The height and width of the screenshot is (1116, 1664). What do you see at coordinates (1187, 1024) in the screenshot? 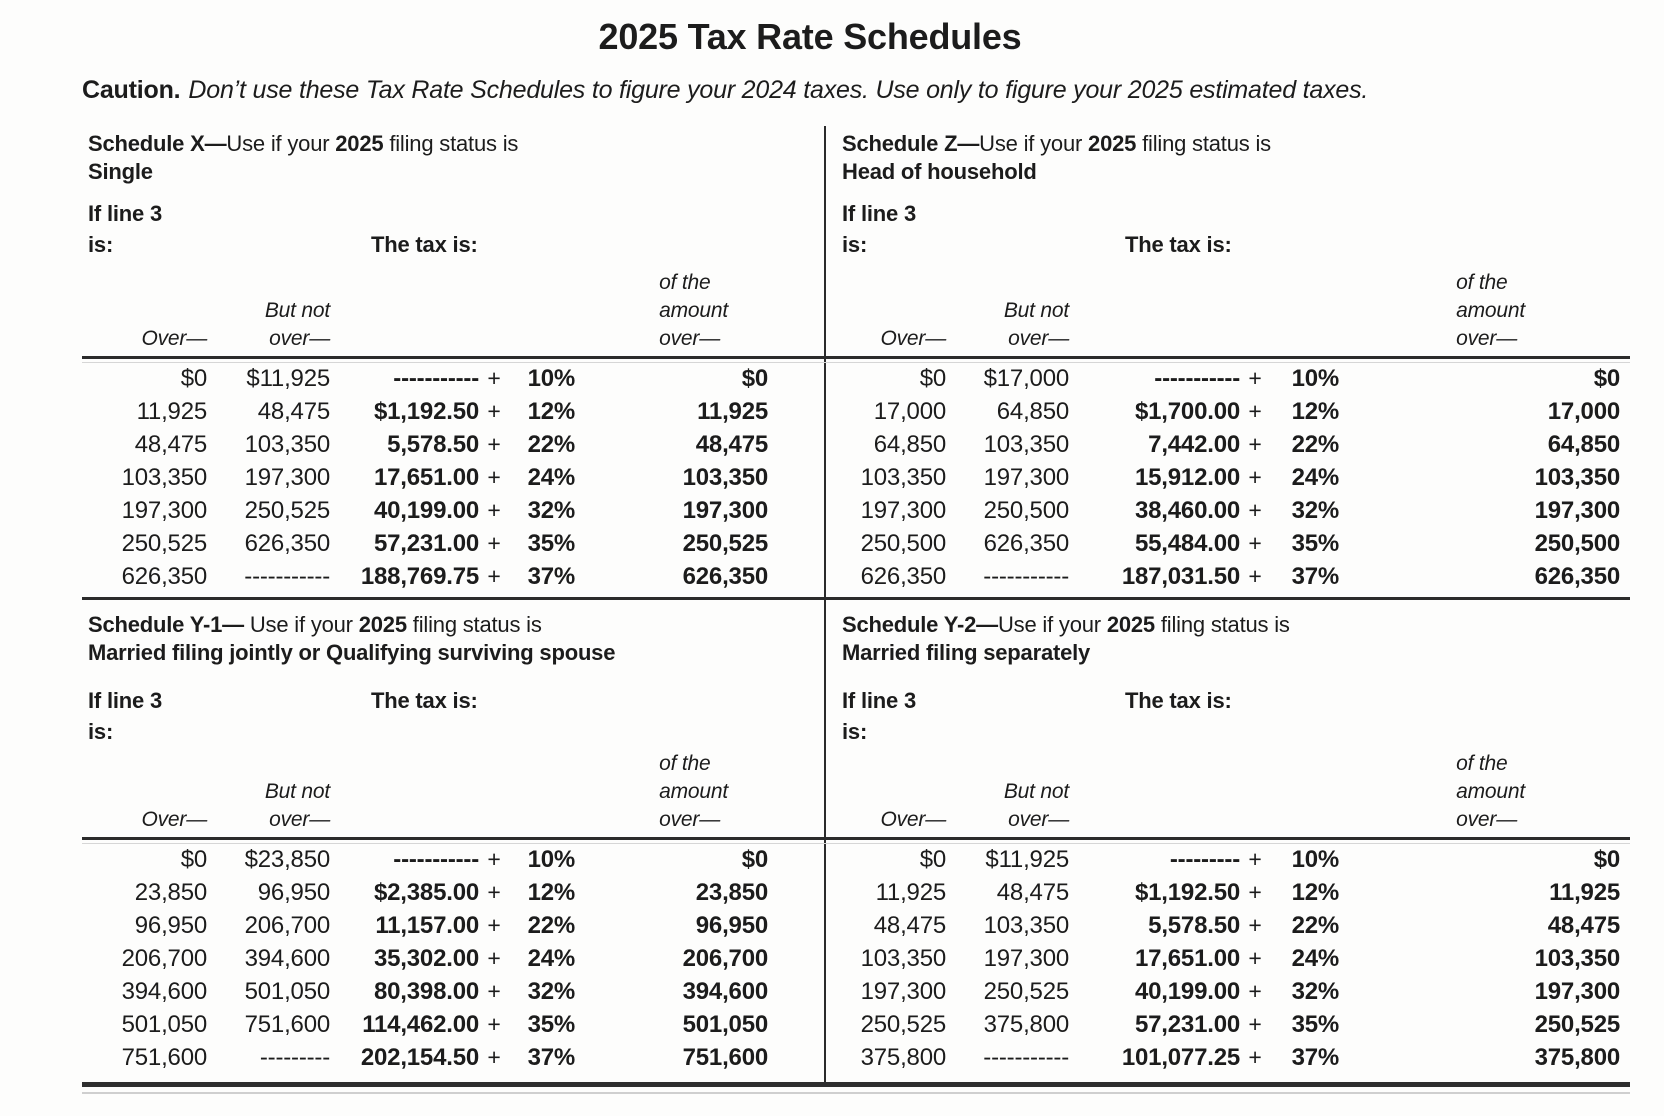
I see `tax-amount-cell: 57,231.00` at bounding box center [1187, 1024].